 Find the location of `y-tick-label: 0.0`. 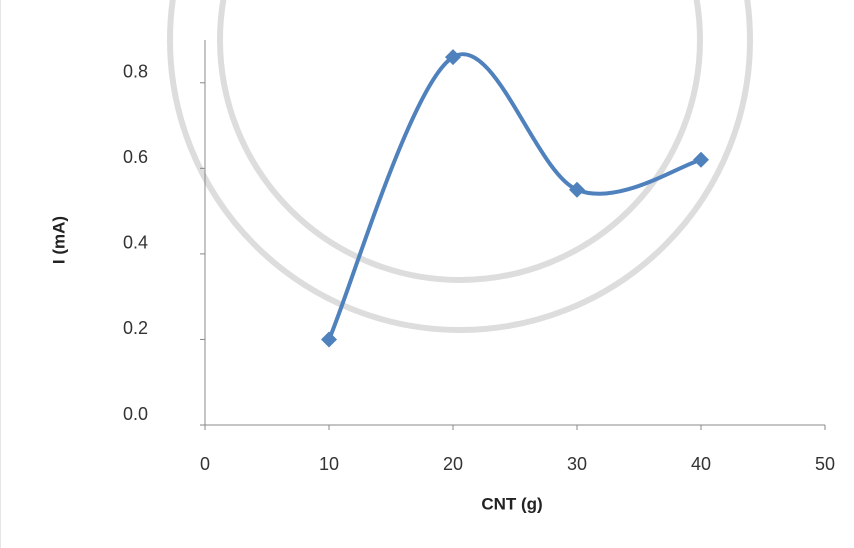

y-tick-label: 0.0 is located at coordinates (135, 414).